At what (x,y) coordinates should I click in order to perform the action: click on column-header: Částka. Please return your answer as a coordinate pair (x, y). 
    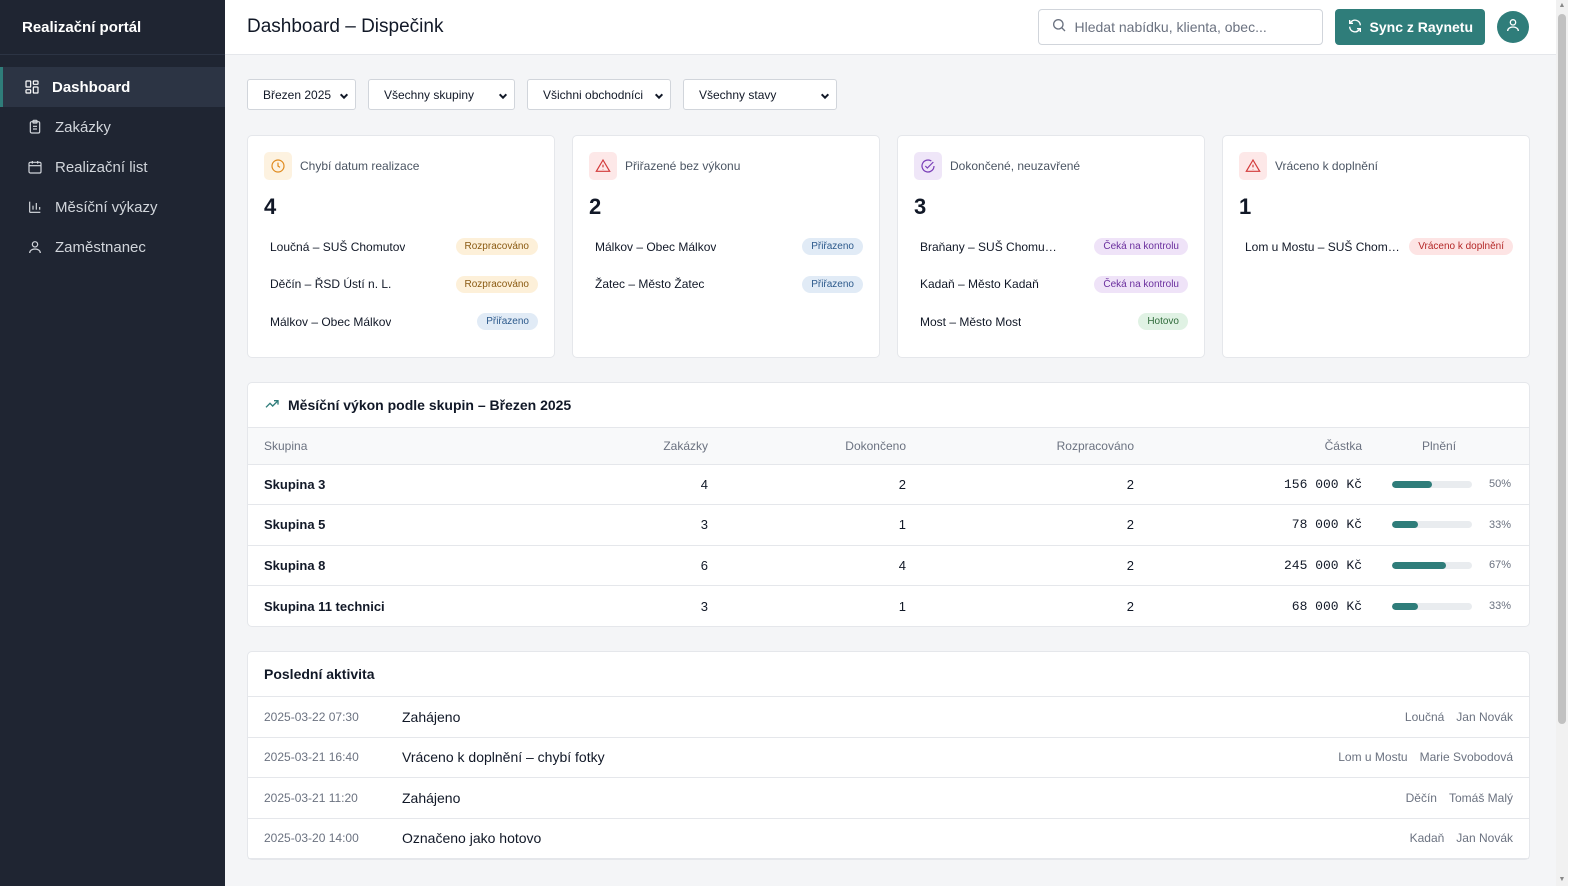
    Looking at the image, I should click on (1248, 446).